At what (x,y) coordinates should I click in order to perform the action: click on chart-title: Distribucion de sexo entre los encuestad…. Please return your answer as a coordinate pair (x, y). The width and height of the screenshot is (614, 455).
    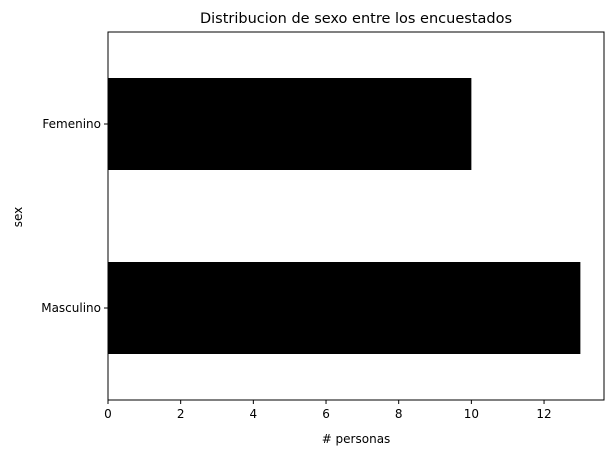
    Looking at the image, I should click on (356, 19).